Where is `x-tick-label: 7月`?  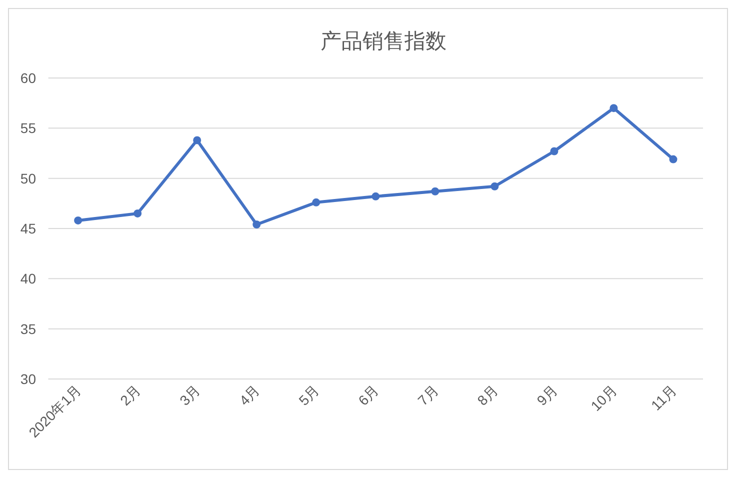 x-tick-label: 7月 is located at coordinates (428, 395).